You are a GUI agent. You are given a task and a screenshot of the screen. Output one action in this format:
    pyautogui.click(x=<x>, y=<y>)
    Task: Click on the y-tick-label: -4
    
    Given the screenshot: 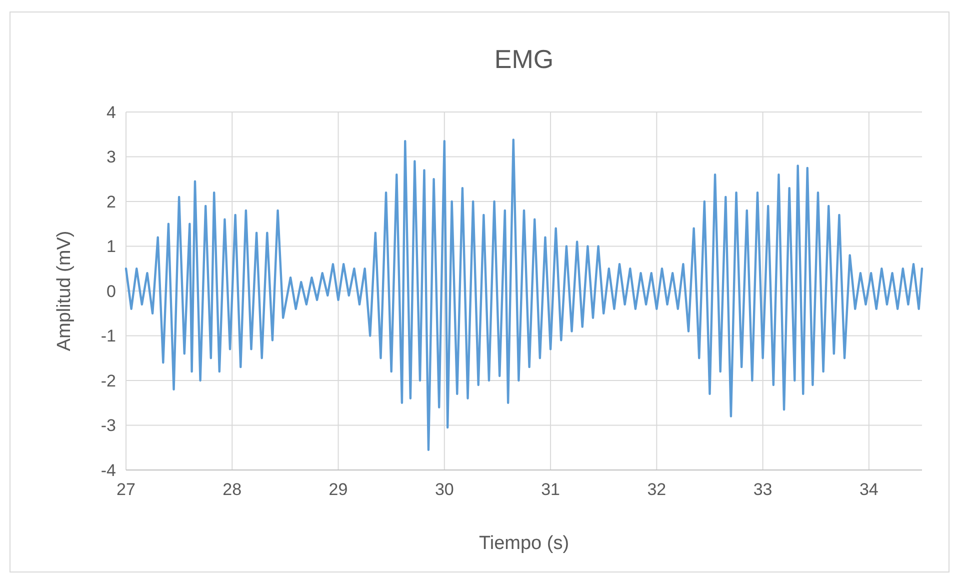 What is the action you would take?
    pyautogui.click(x=108, y=470)
    